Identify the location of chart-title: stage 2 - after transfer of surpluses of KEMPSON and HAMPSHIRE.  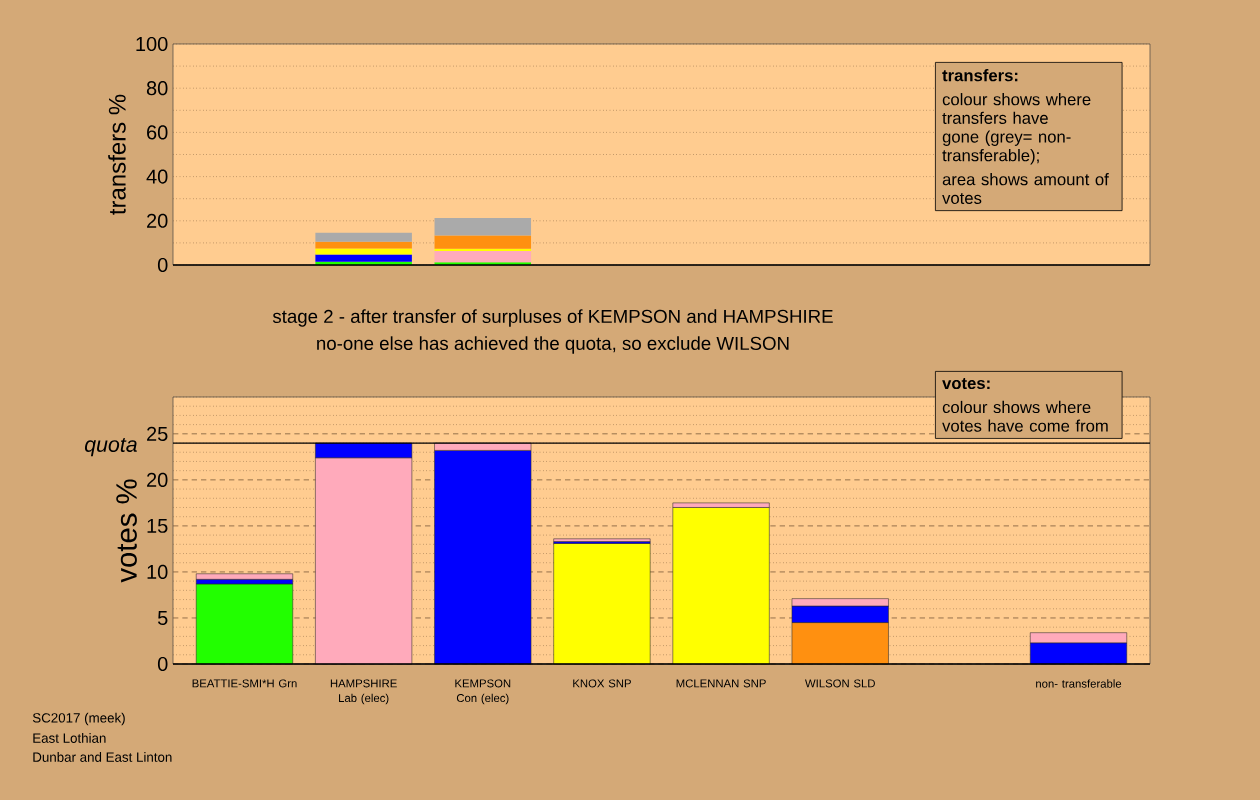
(552, 318).